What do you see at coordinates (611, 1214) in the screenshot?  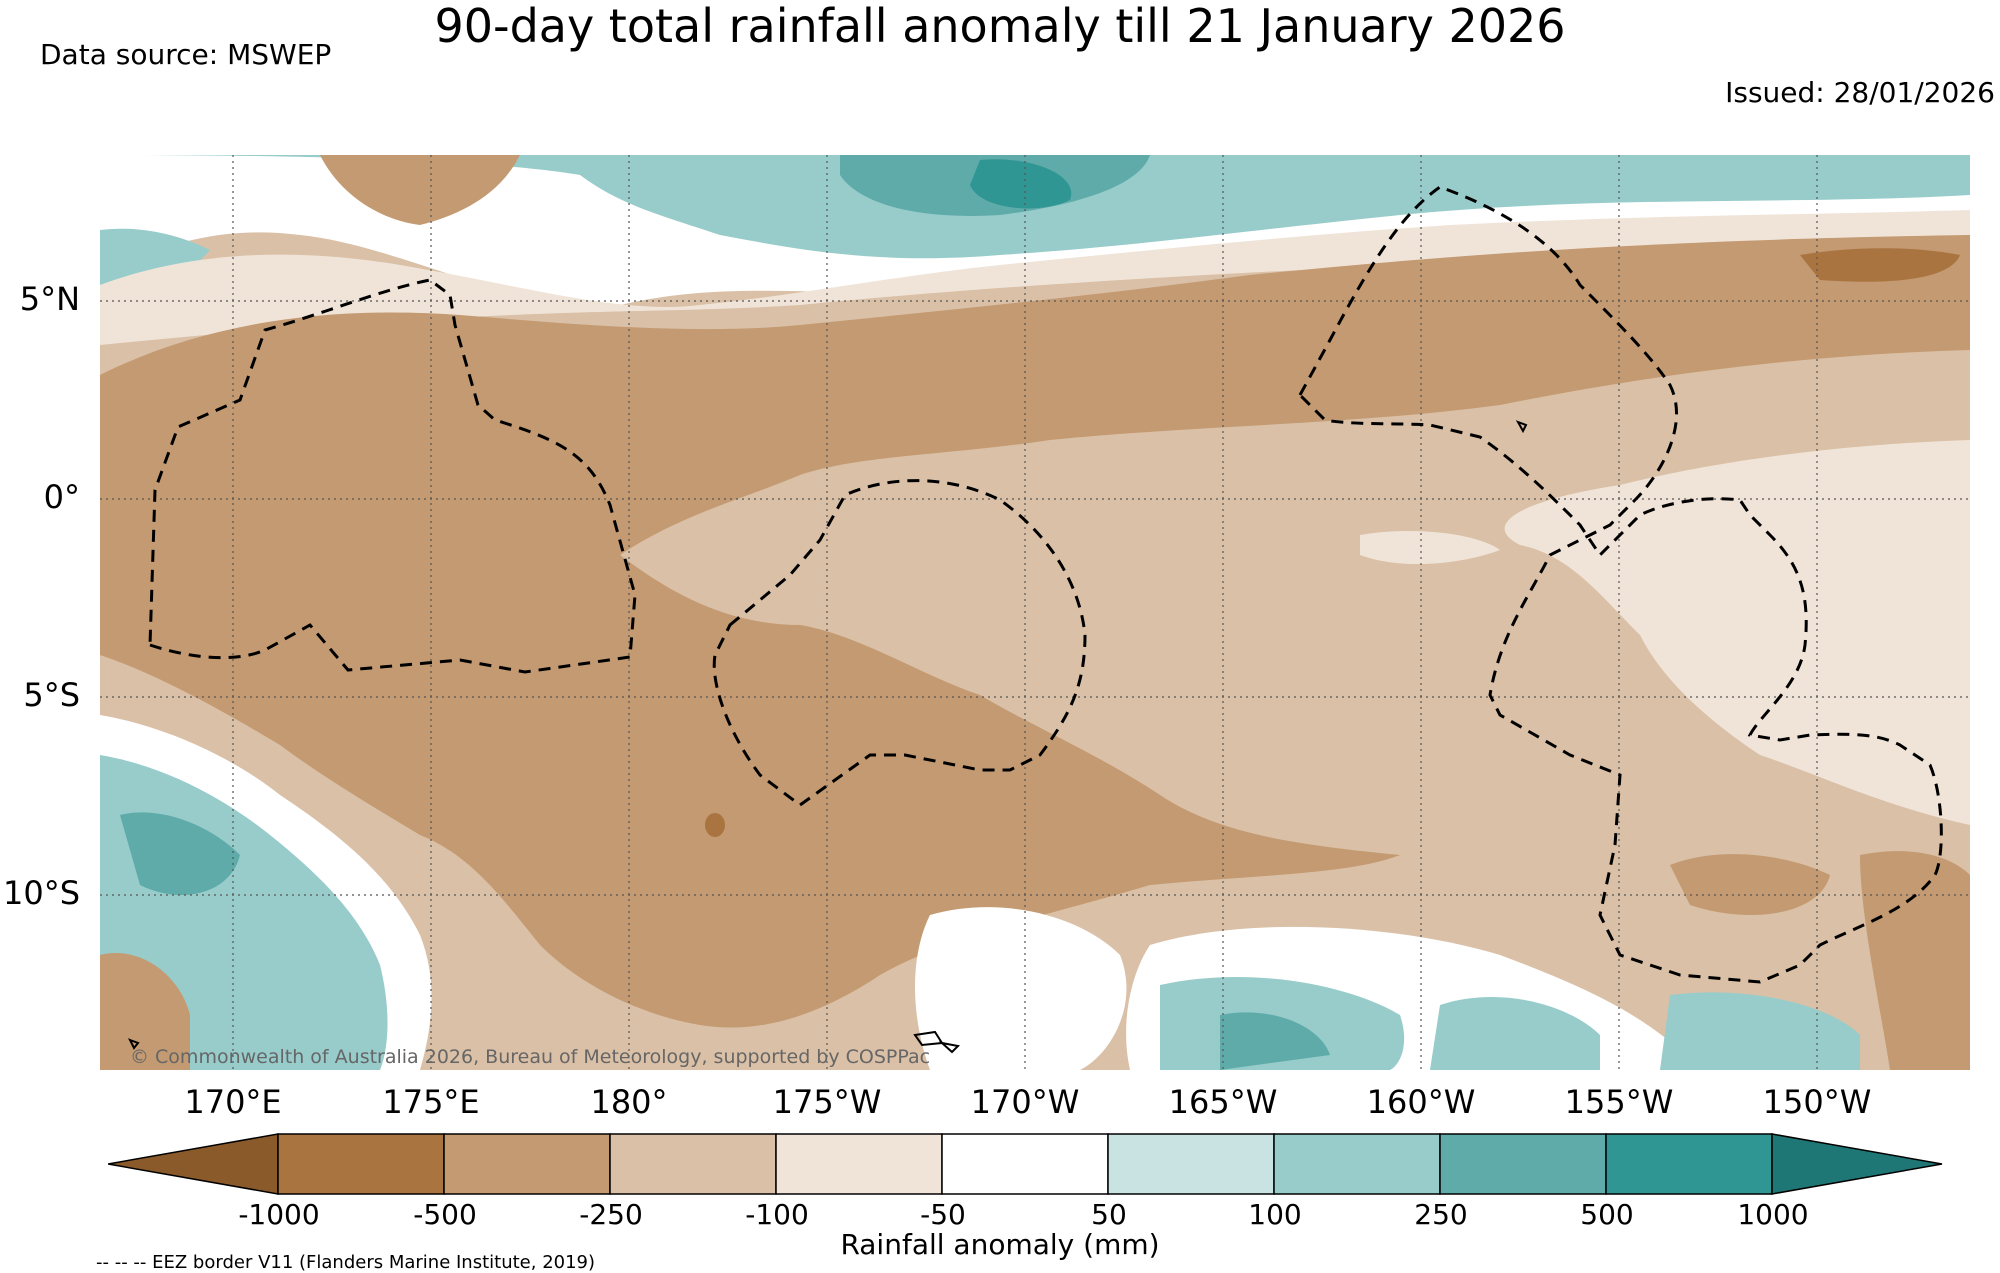 I see `colorbar-tick-label: -250` at bounding box center [611, 1214].